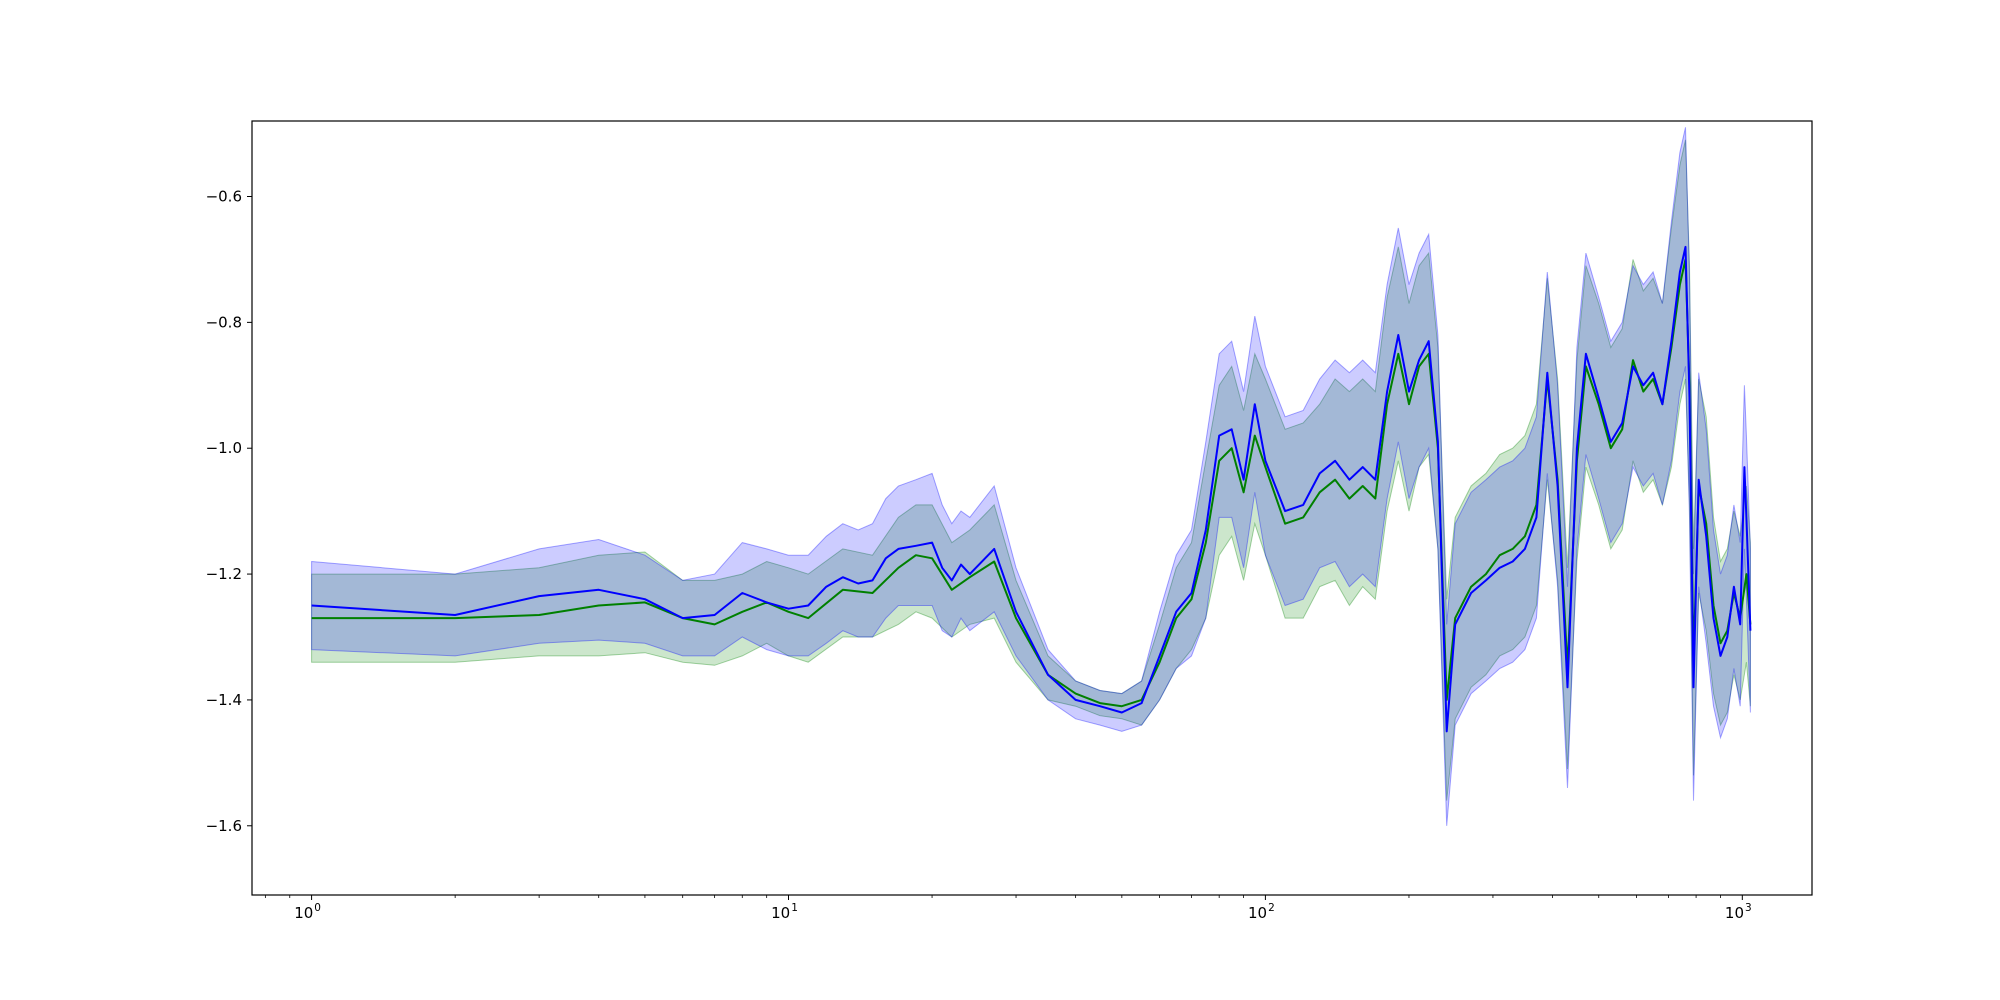 The width and height of the screenshot is (2000, 1000). What do you see at coordinates (224, 826) in the screenshot?
I see `y-tick-label: −1.6` at bounding box center [224, 826].